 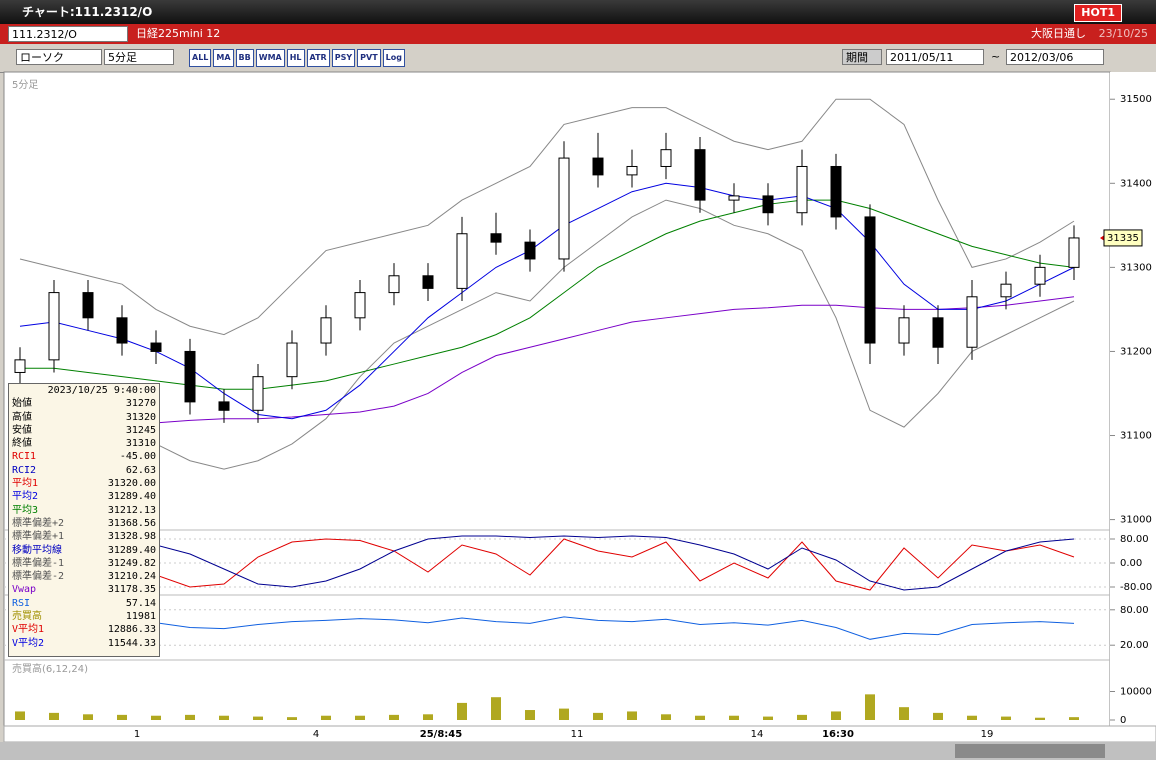 What do you see at coordinates (200, 58) in the screenshot?
I see `tool-icon: ALL` at bounding box center [200, 58].